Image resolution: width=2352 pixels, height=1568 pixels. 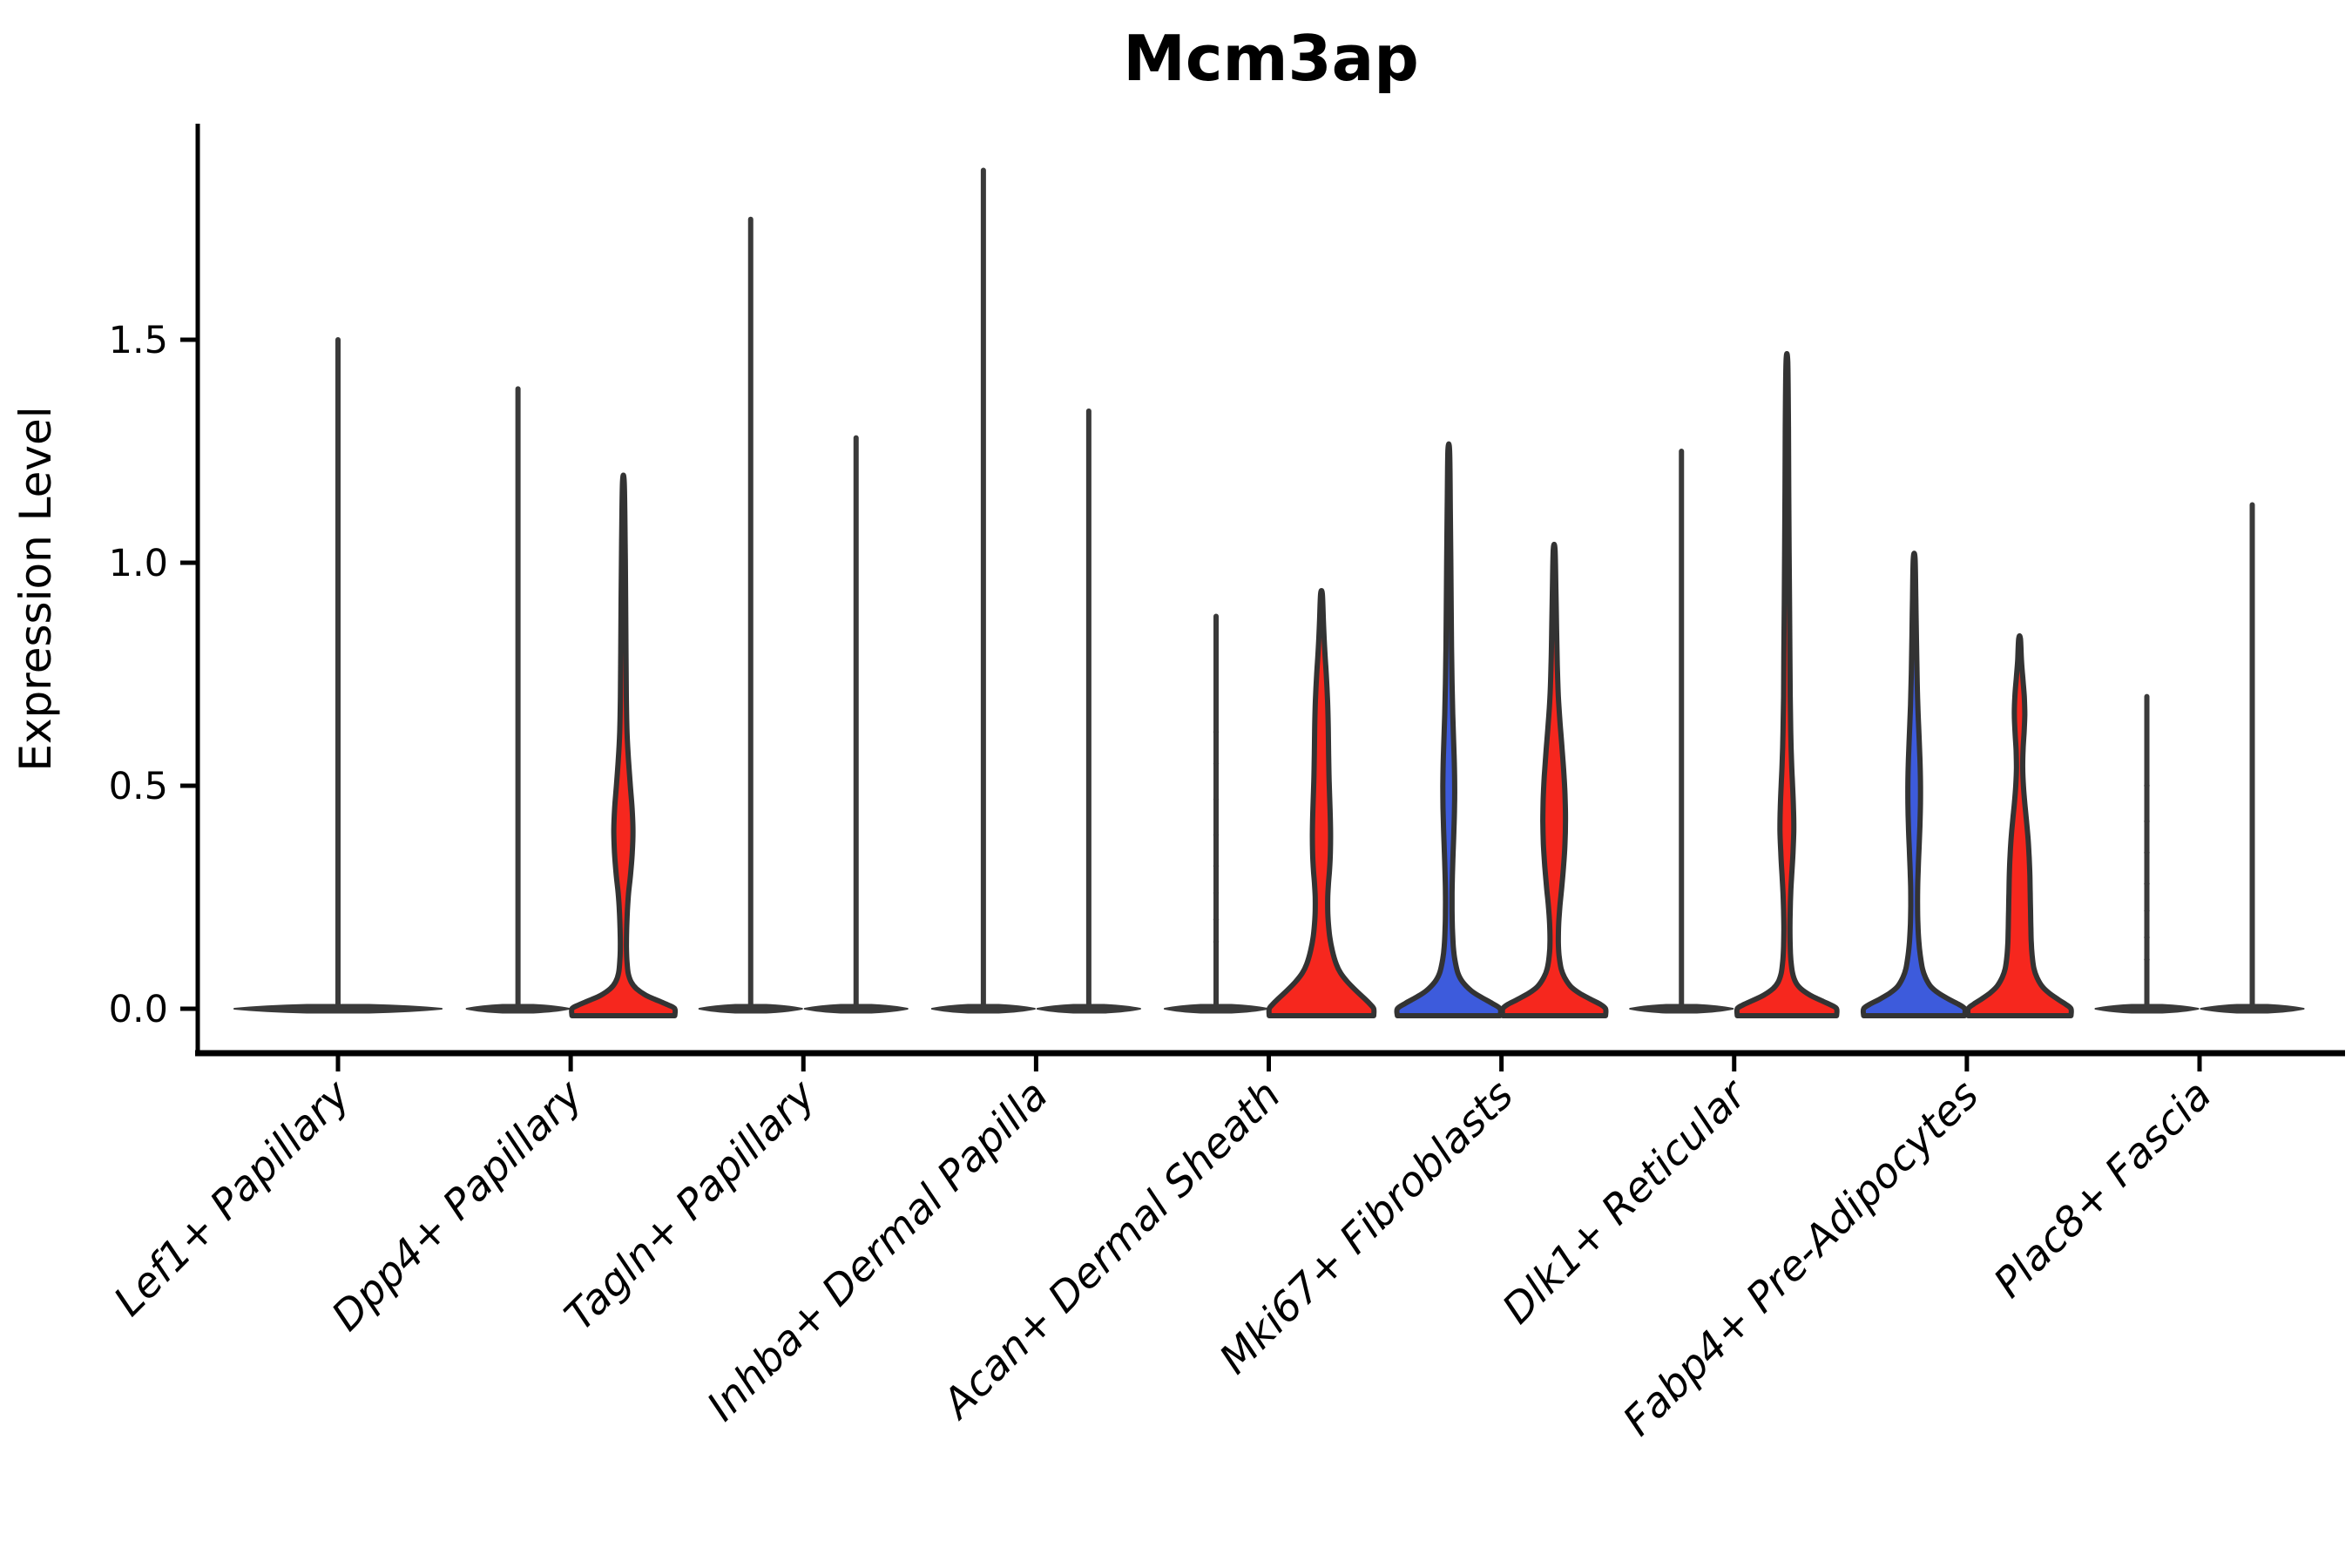 What do you see at coordinates (2019, 825) in the screenshot?
I see `violin-fabp4-pre-adipocytes-right` at bounding box center [2019, 825].